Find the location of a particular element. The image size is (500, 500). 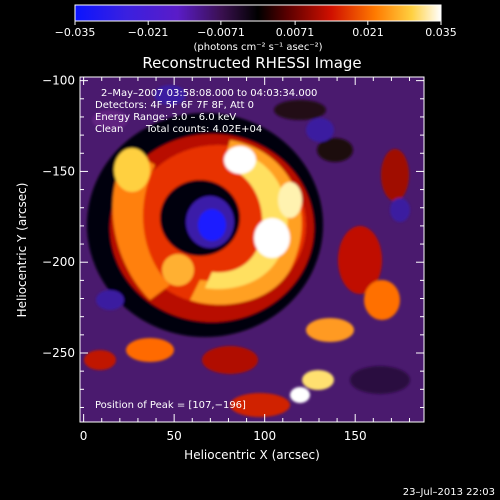

colorbar-tick-label: −0.021 is located at coordinates (148, 32).